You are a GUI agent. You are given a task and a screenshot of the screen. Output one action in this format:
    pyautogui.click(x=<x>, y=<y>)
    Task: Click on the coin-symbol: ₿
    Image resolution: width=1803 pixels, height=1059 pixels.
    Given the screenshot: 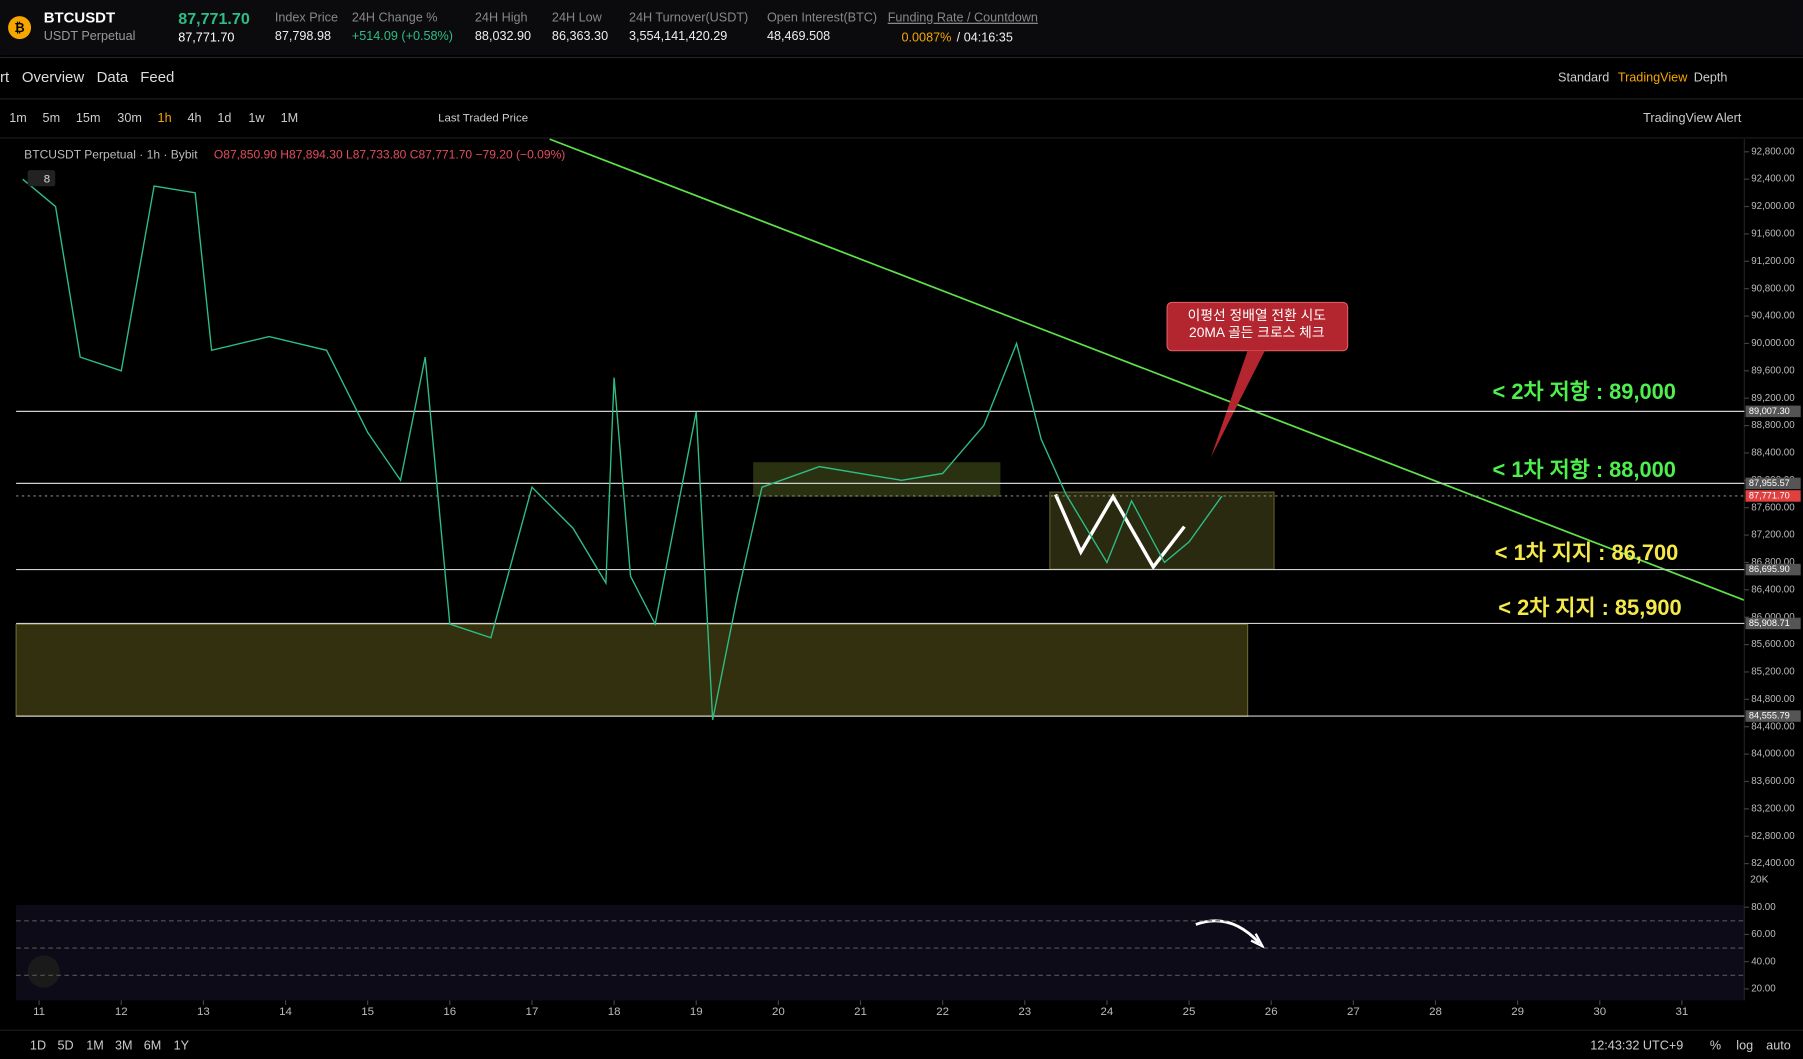 What is the action you would take?
    pyautogui.click(x=19, y=28)
    